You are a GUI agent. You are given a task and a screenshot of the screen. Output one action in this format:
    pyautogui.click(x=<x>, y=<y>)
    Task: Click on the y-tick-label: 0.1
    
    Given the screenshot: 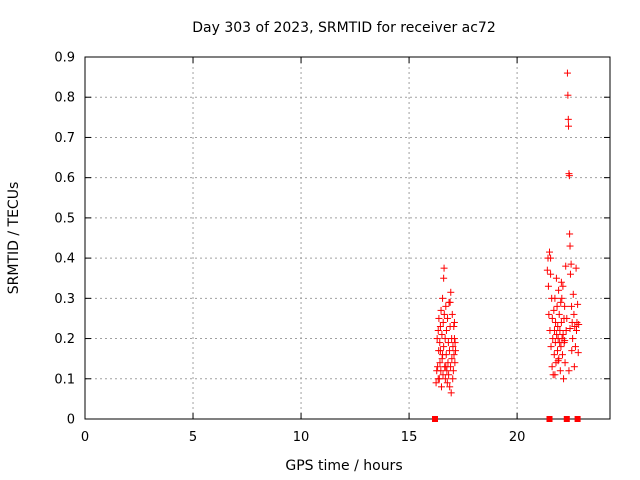 What is the action you would take?
    pyautogui.click(x=64, y=379)
    